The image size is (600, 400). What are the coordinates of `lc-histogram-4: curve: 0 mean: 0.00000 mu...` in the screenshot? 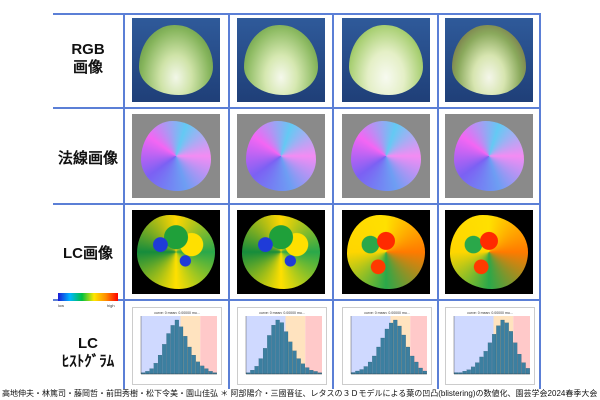 It's located at (490, 346).